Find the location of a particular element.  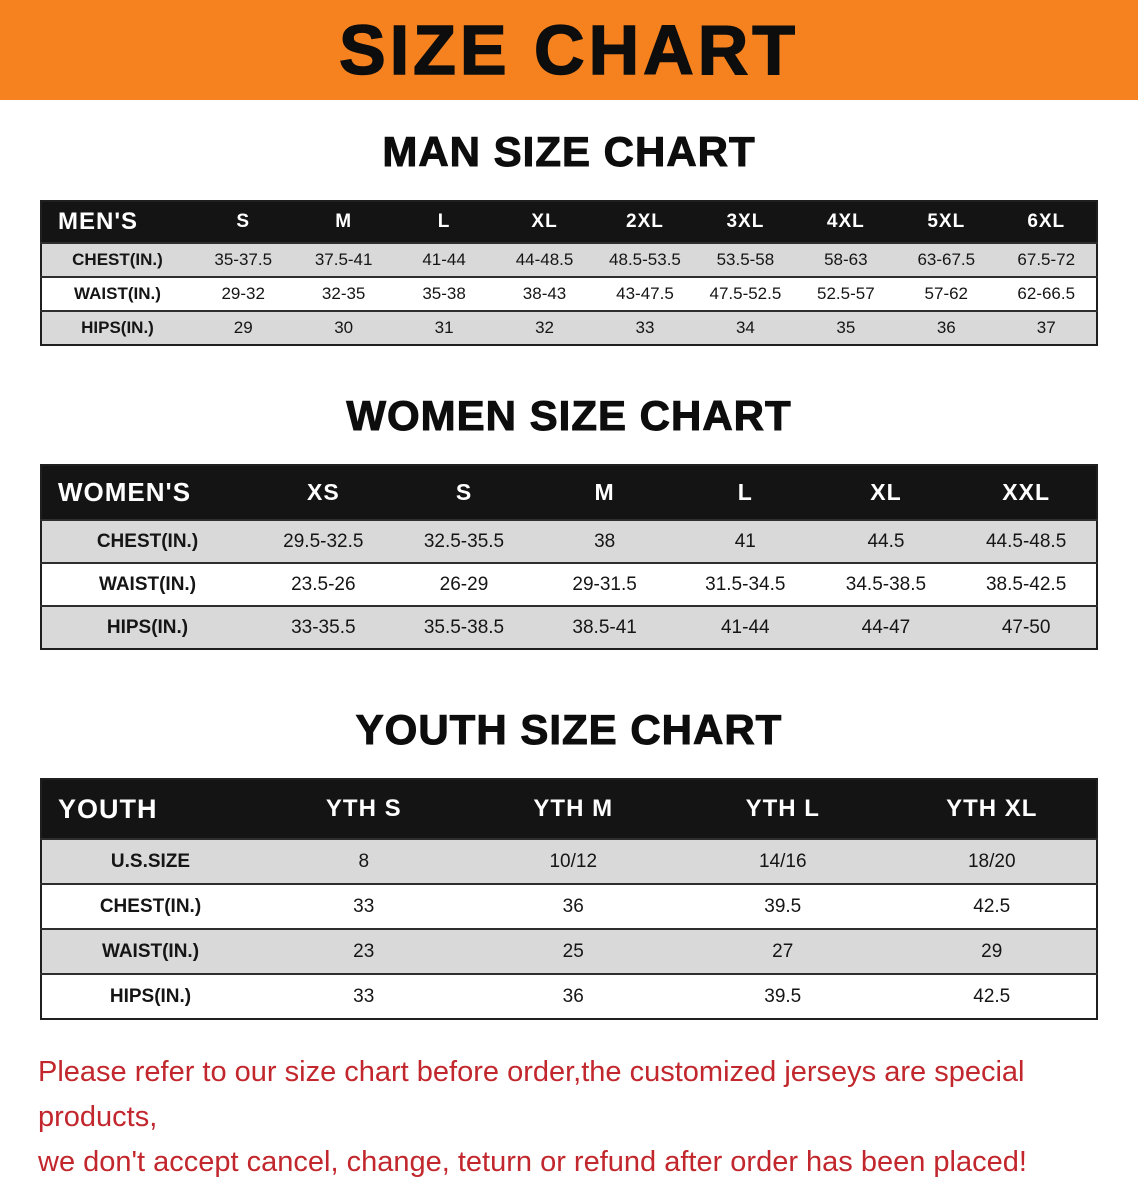

size-value-cell: 34.5-38.5 is located at coordinates (886, 584).